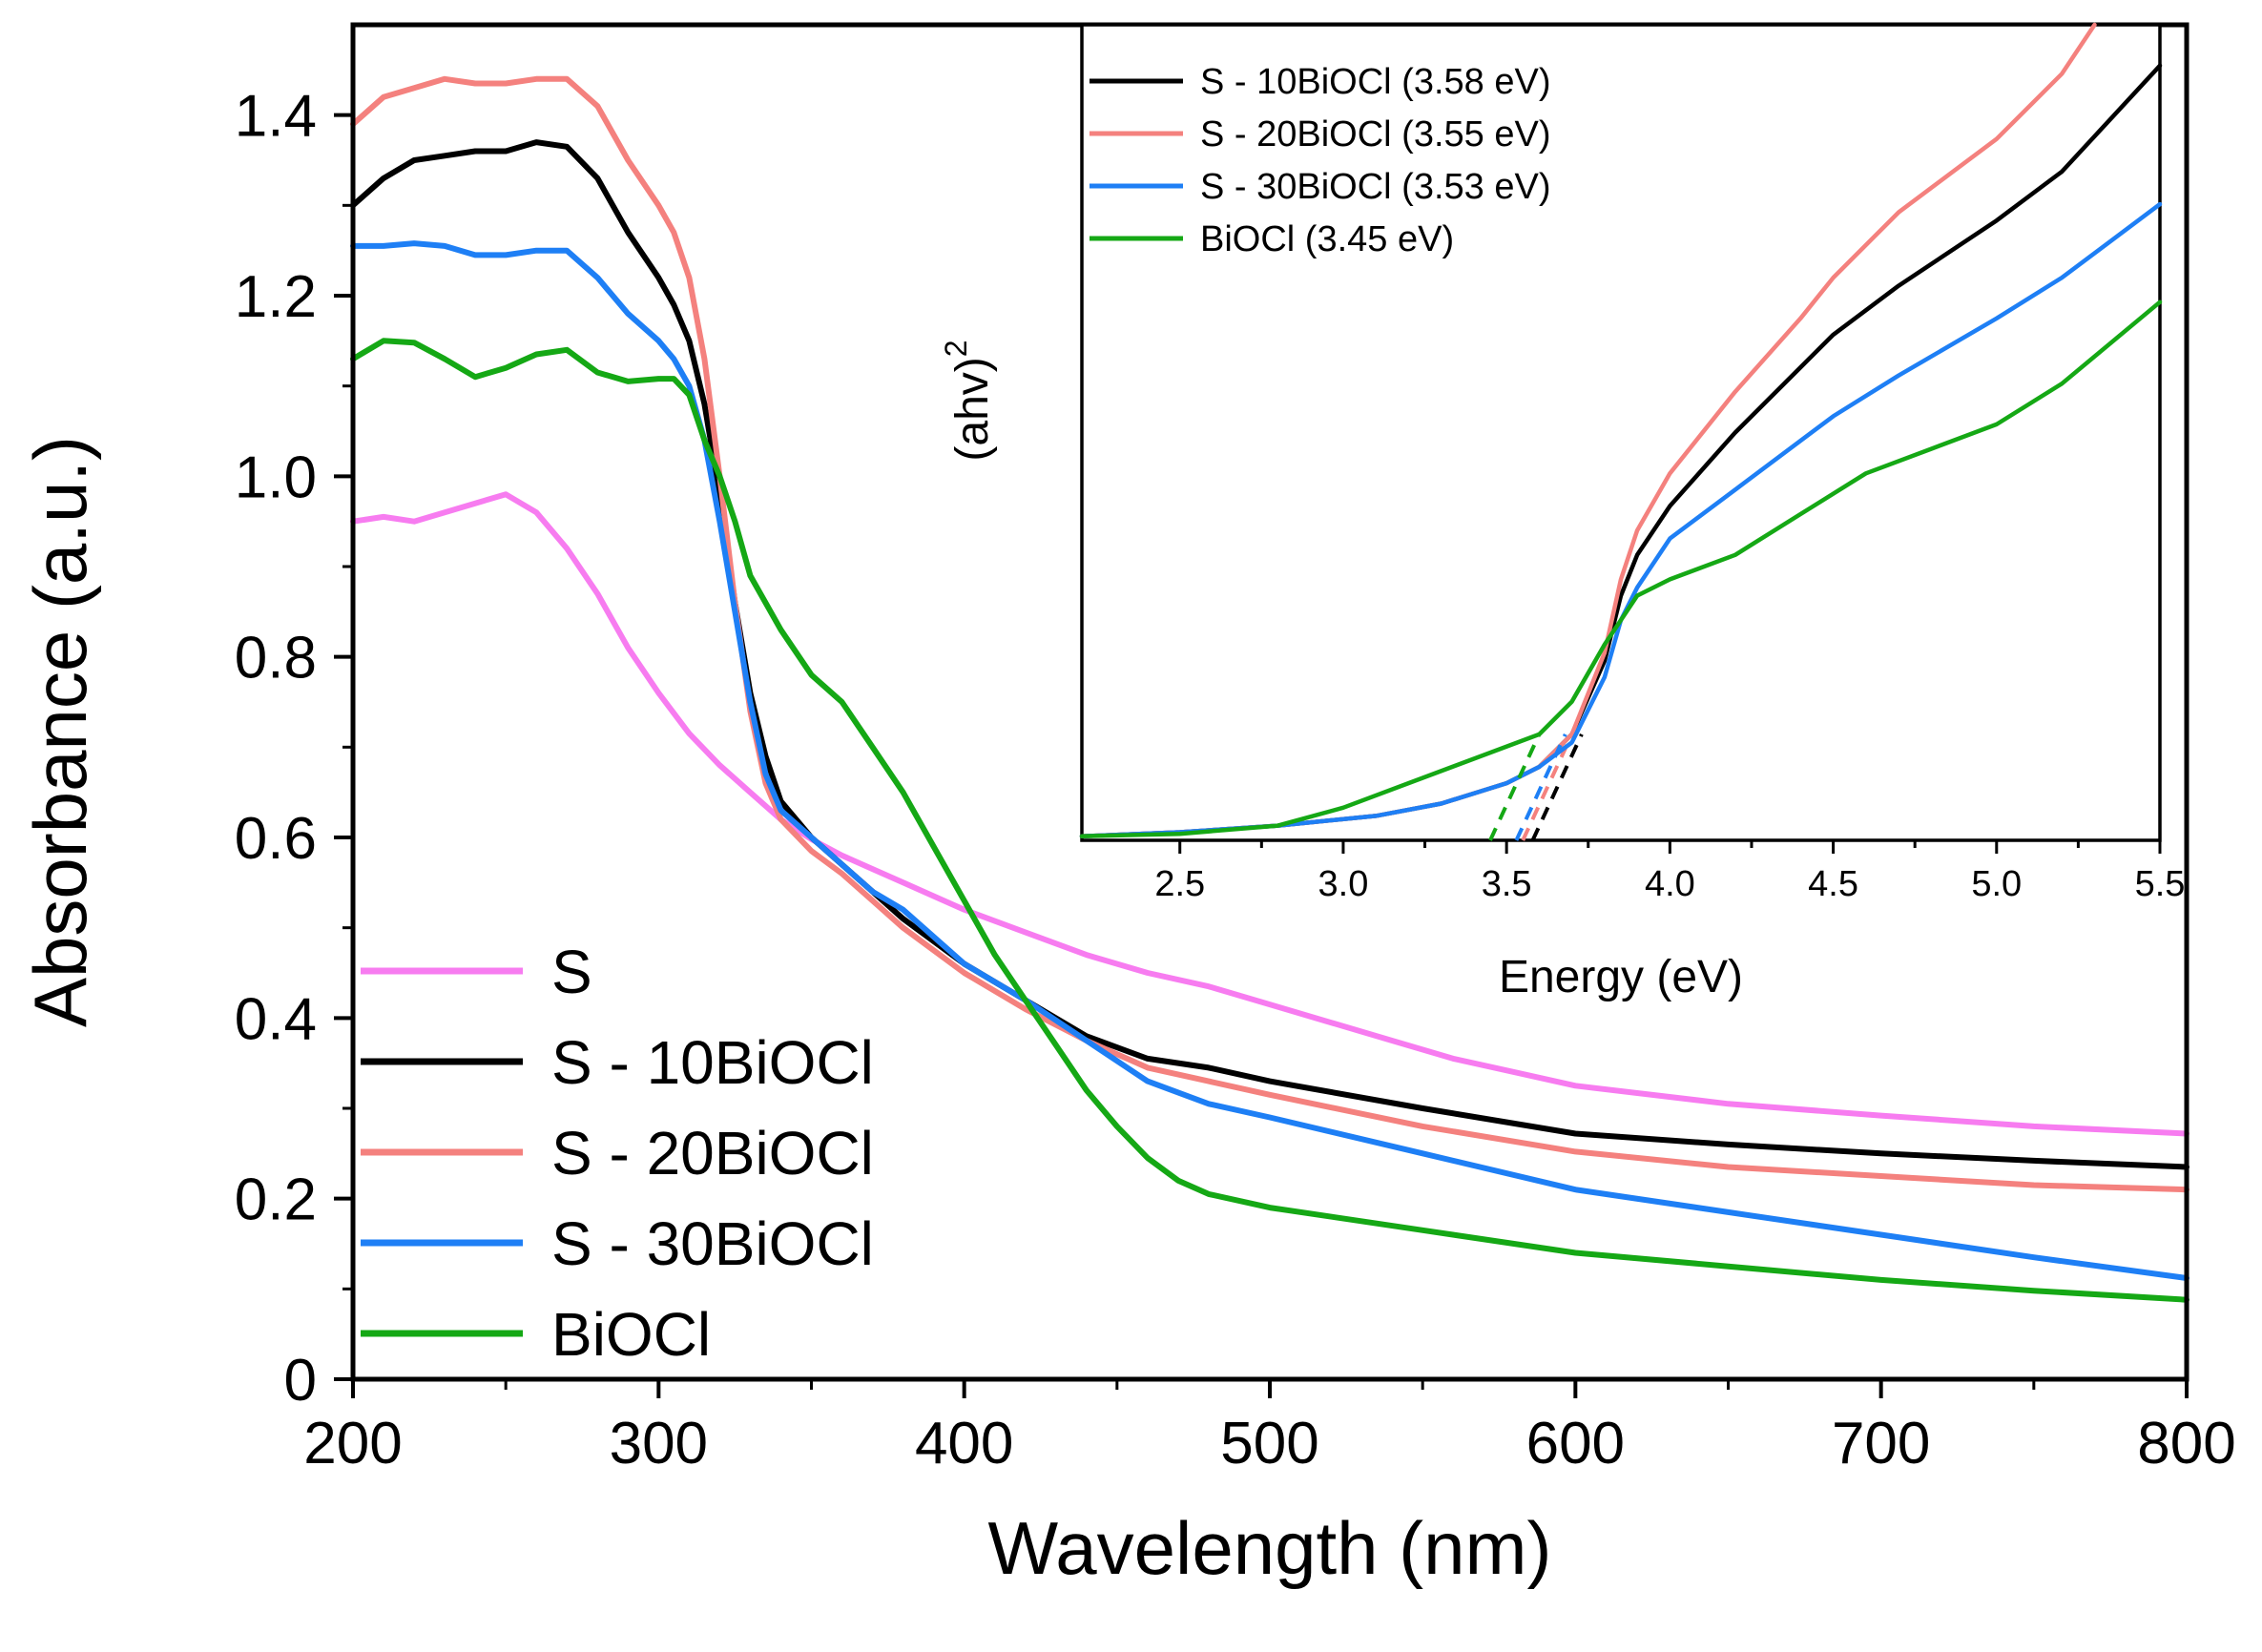  I want to click on x-tick-label: 700, so click(1881, 1443).